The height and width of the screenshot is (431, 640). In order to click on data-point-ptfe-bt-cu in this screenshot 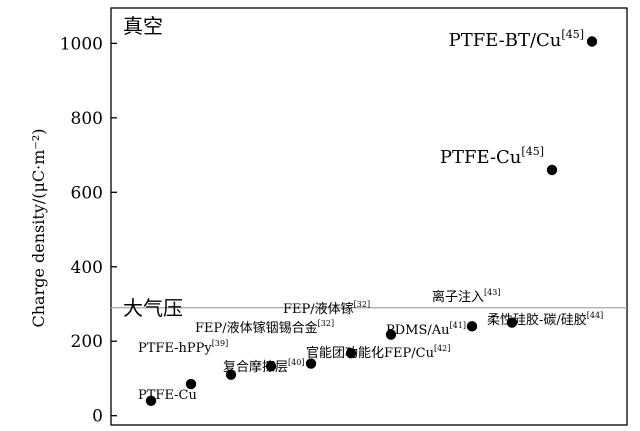, I will do `click(592, 41)`.